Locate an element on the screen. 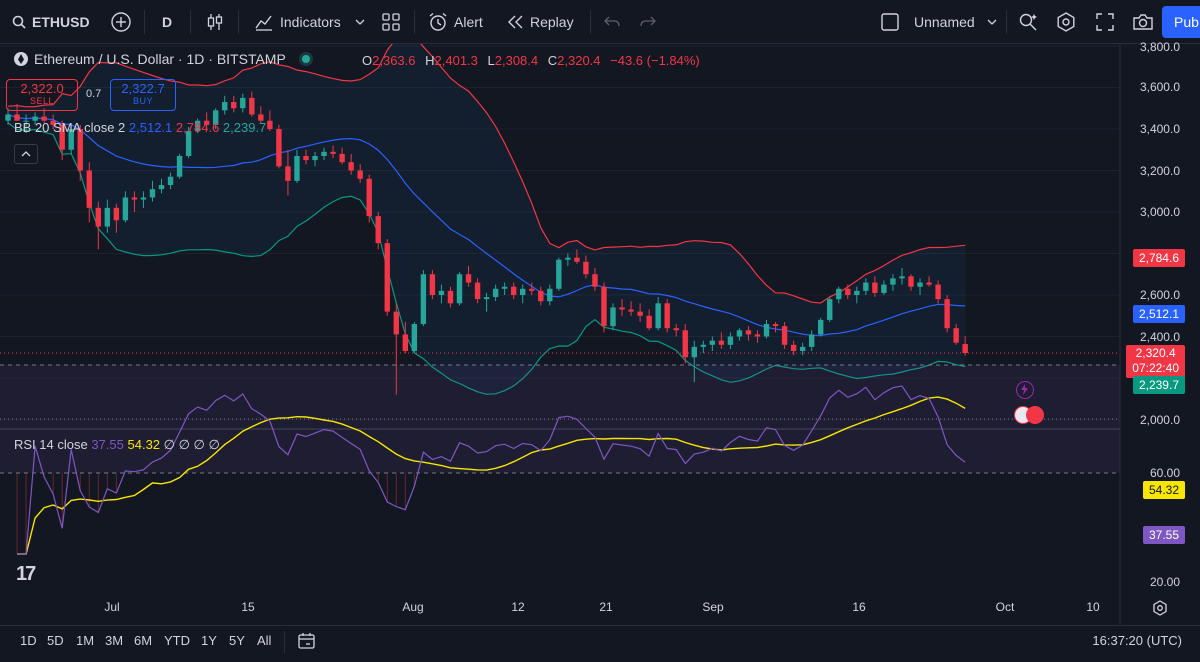 This screenshot has width=1200, height=662. time-tick: 16 is located at coordinates (859, 607).